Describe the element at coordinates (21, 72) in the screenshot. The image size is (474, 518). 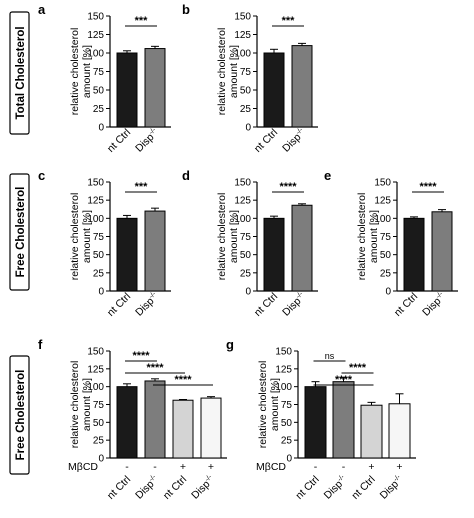
I see `row-label-1-text: Total Cholesterol` at that location.